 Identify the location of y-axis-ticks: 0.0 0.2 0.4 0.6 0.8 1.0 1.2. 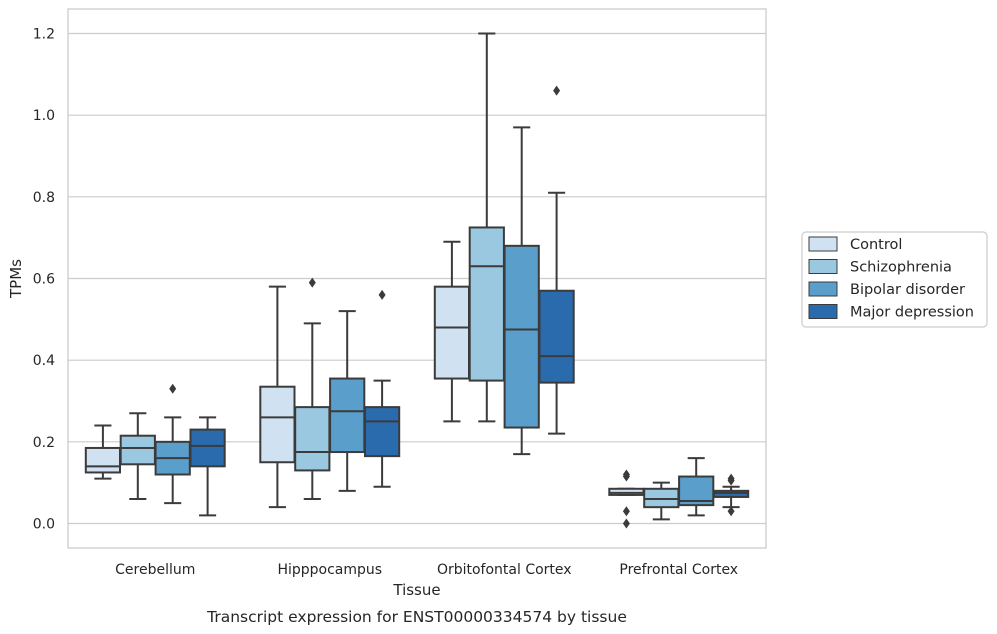
(44, 280).